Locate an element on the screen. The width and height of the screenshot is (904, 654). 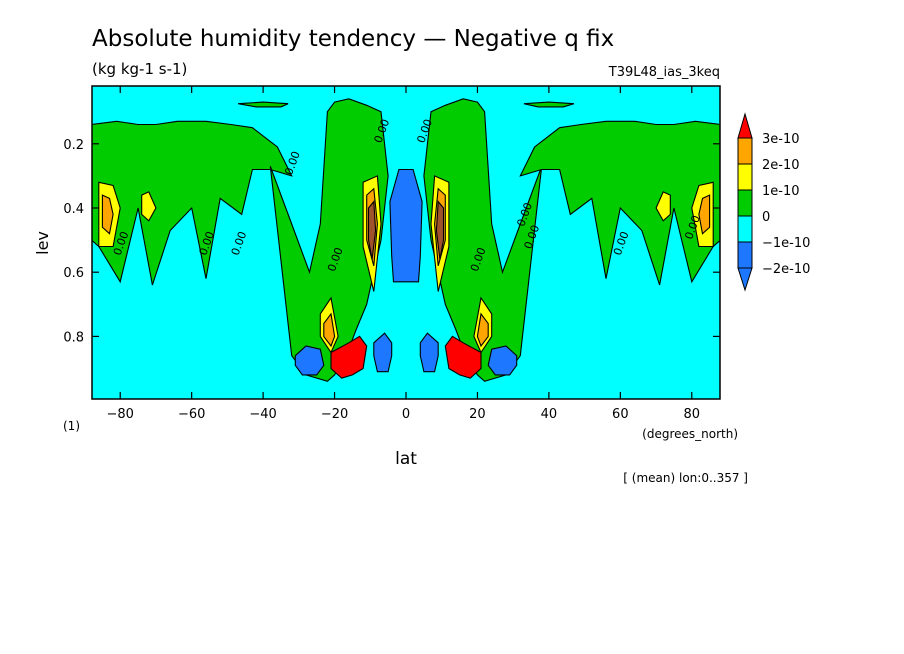
y-axis-label: lev is located at coordinates (42, 243).